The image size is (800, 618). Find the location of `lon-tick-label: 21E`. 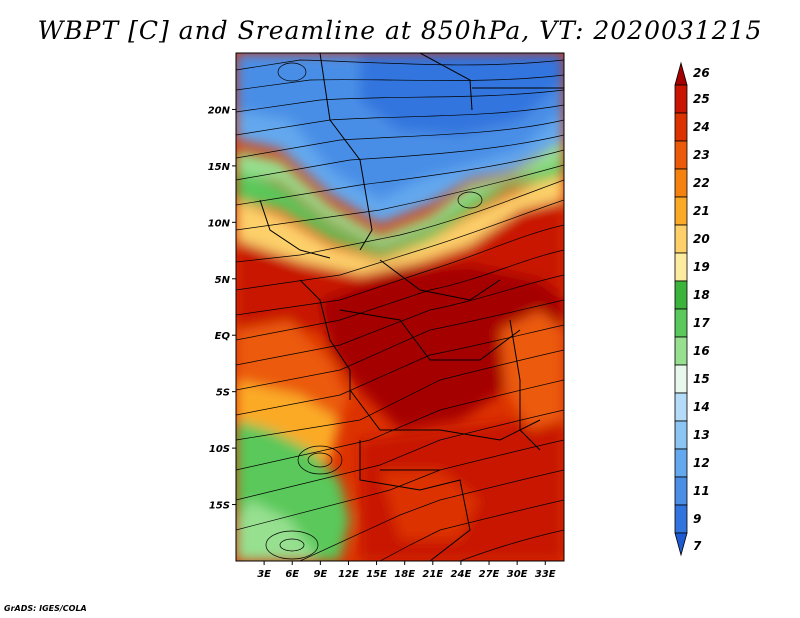

lon-tick-label: 21E is located at coordinates (432, 574).